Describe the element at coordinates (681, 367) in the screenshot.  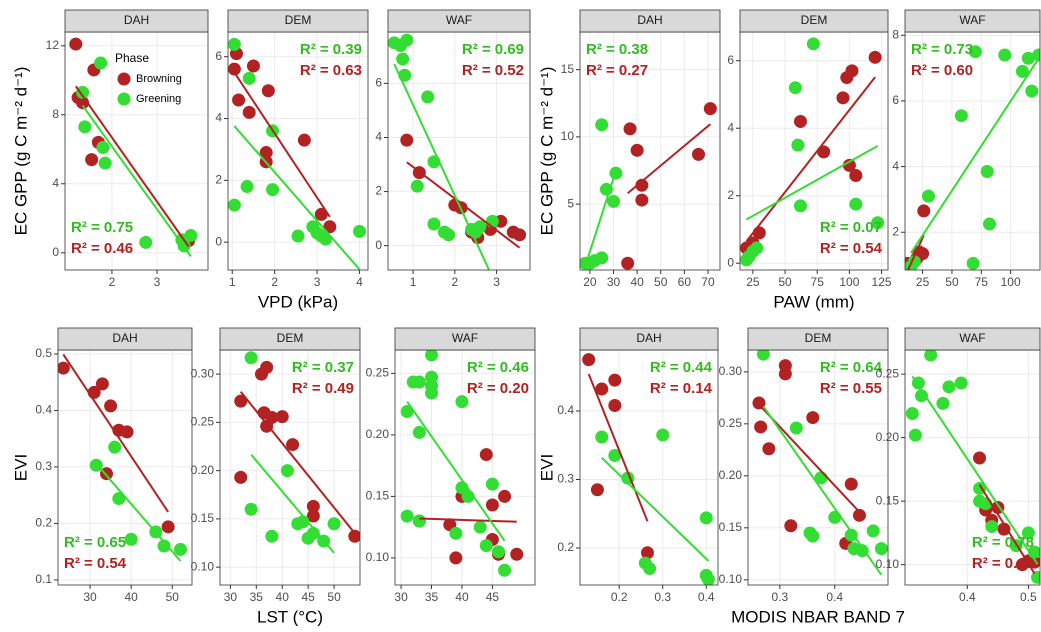
I see `annotation: R² = 0.44` at that location.